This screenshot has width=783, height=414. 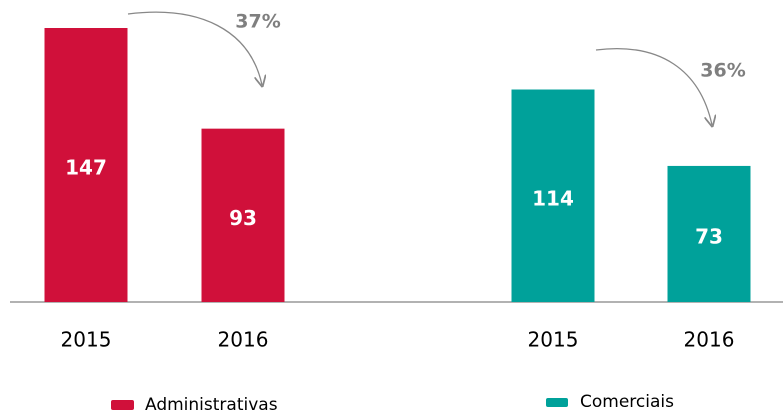 What do you see at coordinates (627, 402) in the screenshot?
I see `legend-label: Comerciais` at bounding box center [627, 402].